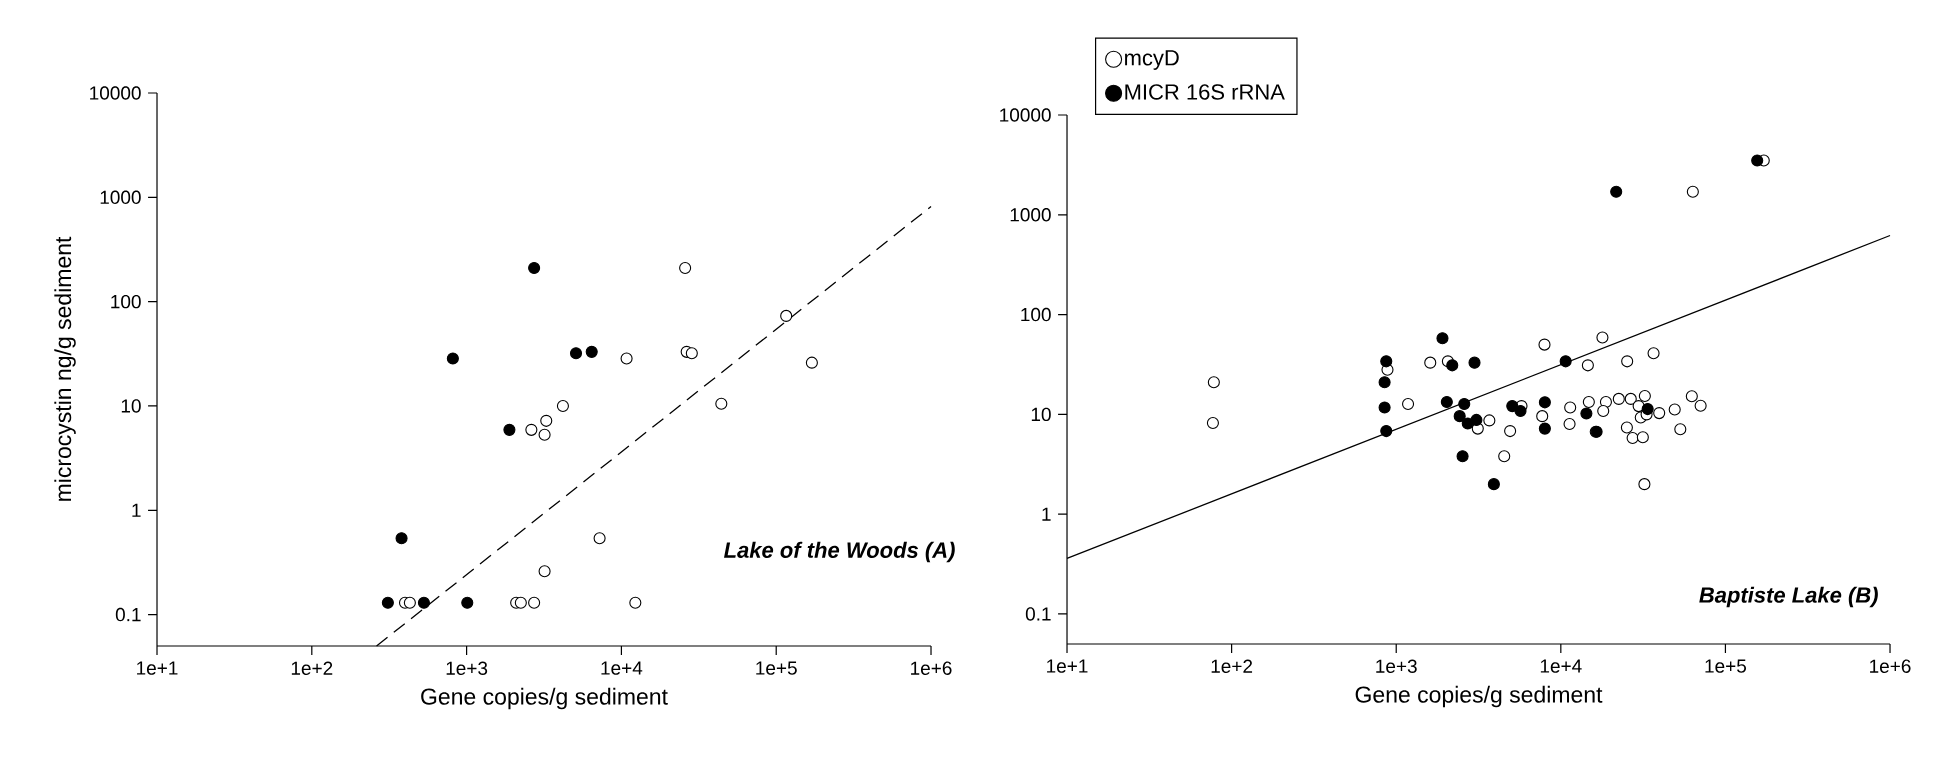 This screenshot has width=1942, height=761. What do you see at coordinates (1152, 60) in the screenshot?
I see `legend-label: mcyD` at bounding box center [1152, 60].